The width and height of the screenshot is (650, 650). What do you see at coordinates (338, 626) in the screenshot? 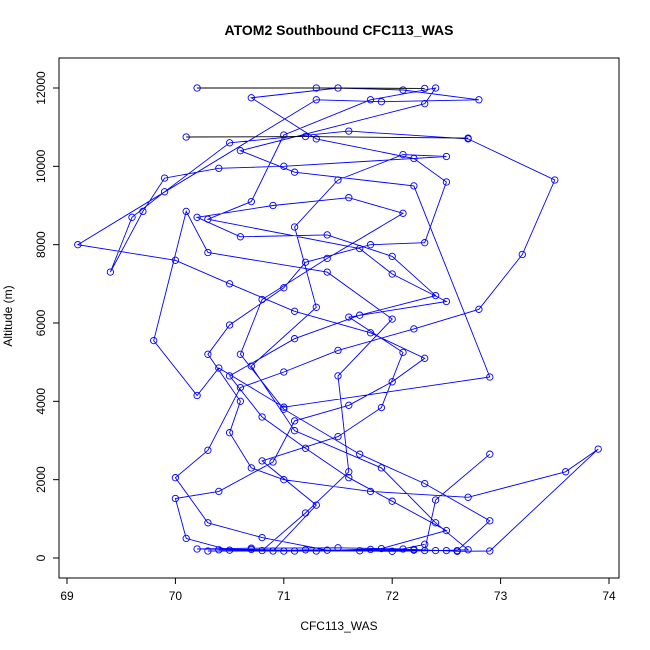
I see `x-axis-label: CFC113_WAS` at bounding box center [338, 626].